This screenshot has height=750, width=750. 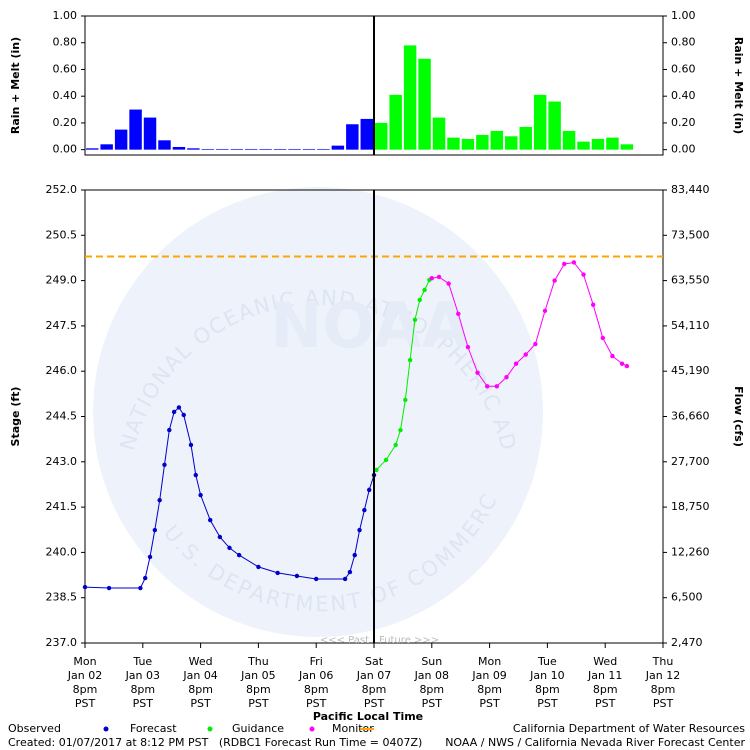 I want to click on x-tick-label: Wed, so click(x=605, y=661).